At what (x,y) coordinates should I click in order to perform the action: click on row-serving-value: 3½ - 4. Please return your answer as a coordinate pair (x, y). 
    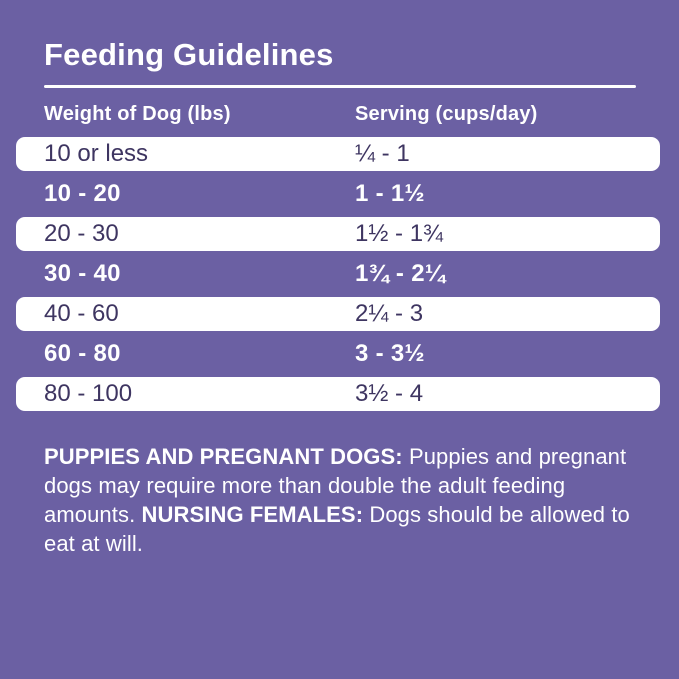
    Looking at the image, I should click on (389, 393).